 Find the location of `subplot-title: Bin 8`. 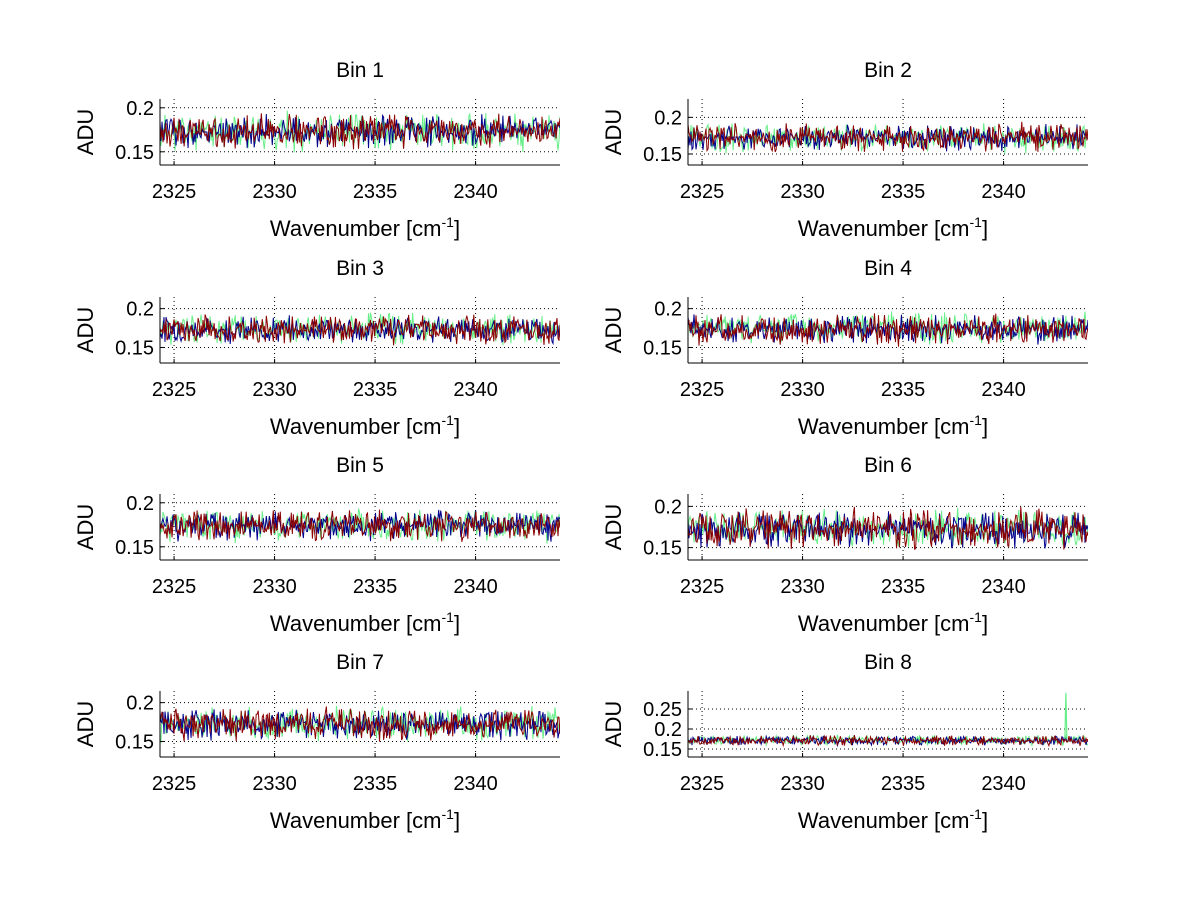

subplot-title: Bin 8 is located at coordinates (888, 662).